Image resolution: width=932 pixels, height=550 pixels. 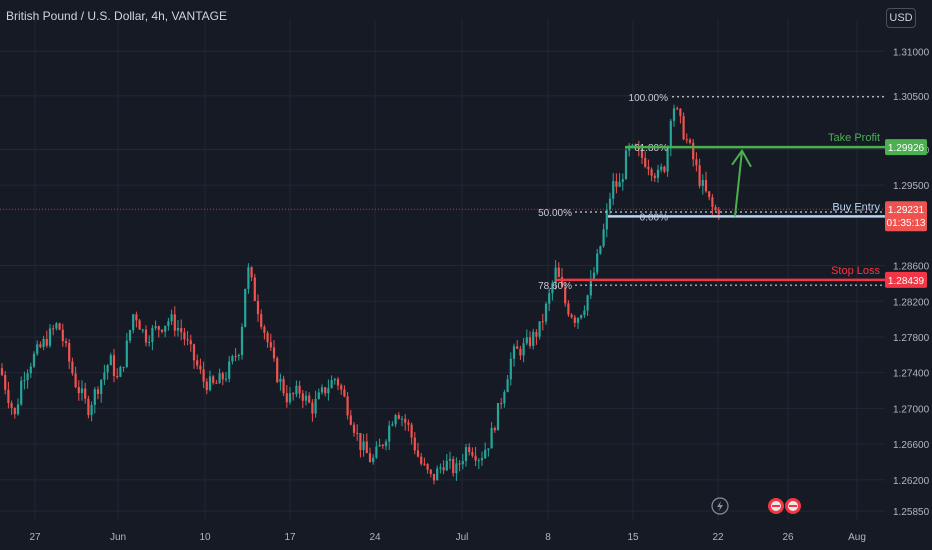 I want to click on y-tick-label: 1.31000, so click(x=911, y=52).